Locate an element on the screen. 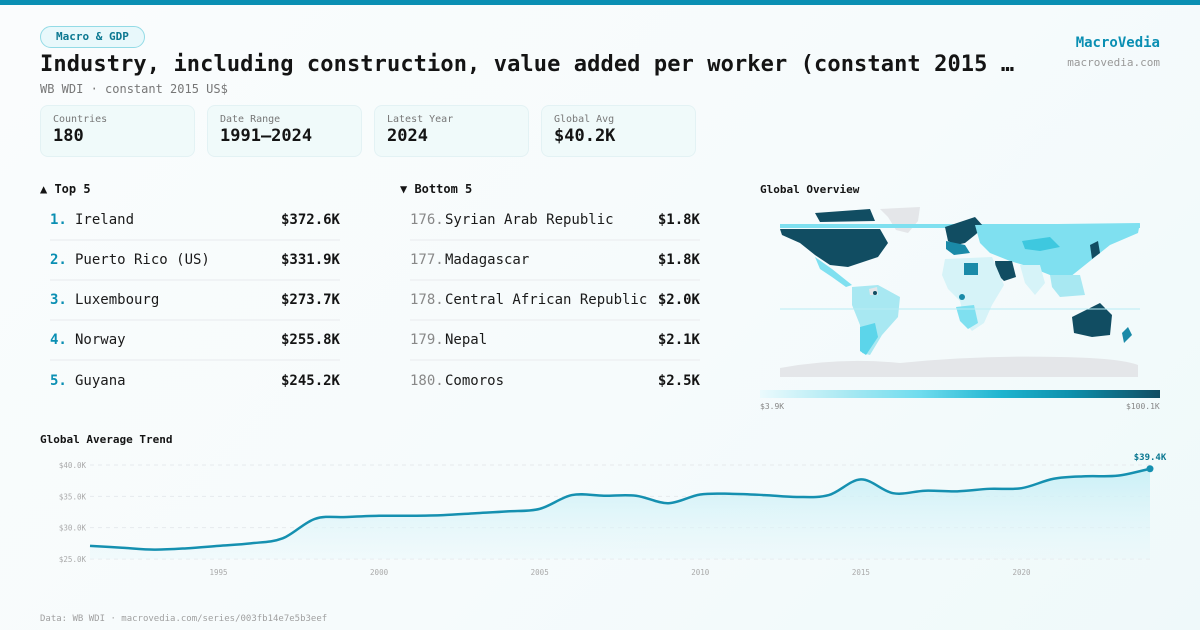  list-item: 2. Puerto Rico (US) $331.9K is located at coordinates (195, 261).